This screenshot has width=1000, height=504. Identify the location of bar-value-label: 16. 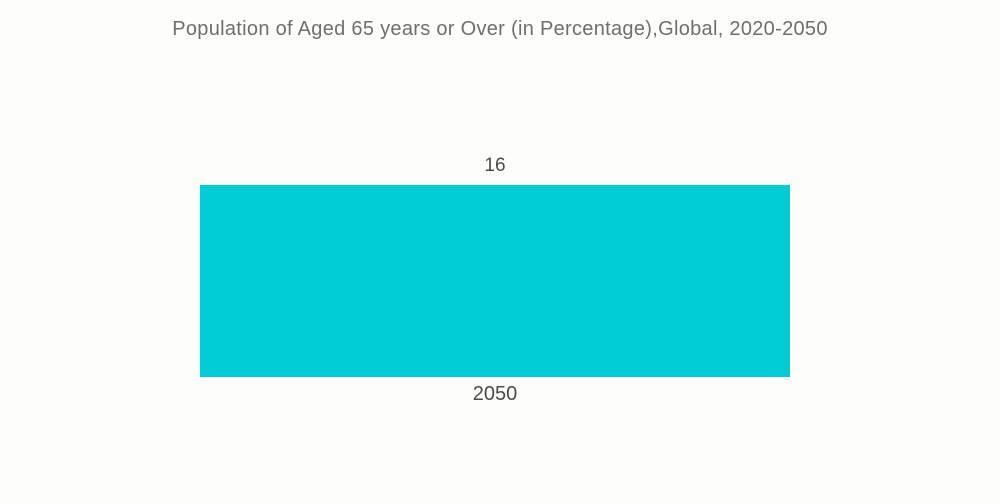
(495, 165).